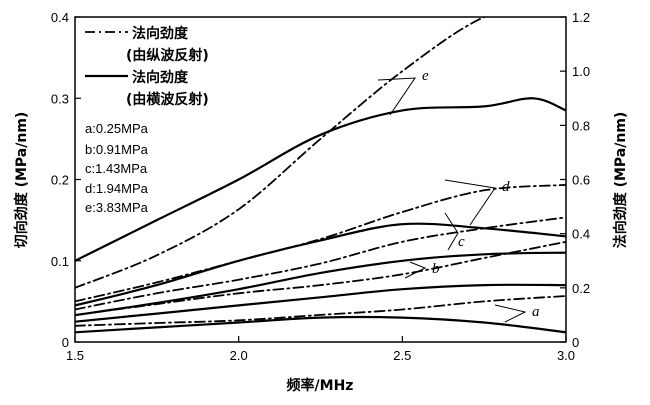 This screenshot has width=650, height=405. I want to click on leader-d, so click(470, 202).